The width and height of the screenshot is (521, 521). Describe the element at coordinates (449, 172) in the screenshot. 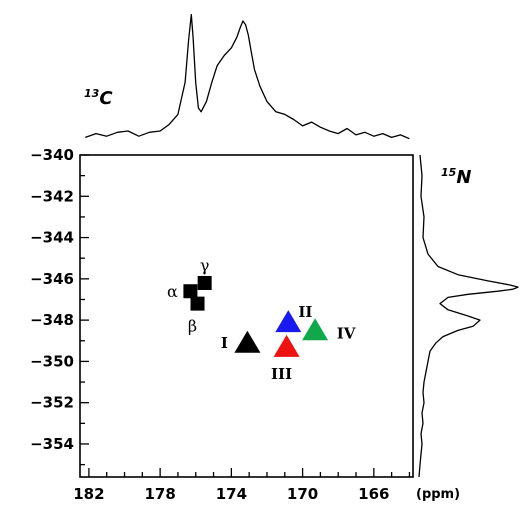

I see `nitrogen-15-mass-number: 15` at that location.